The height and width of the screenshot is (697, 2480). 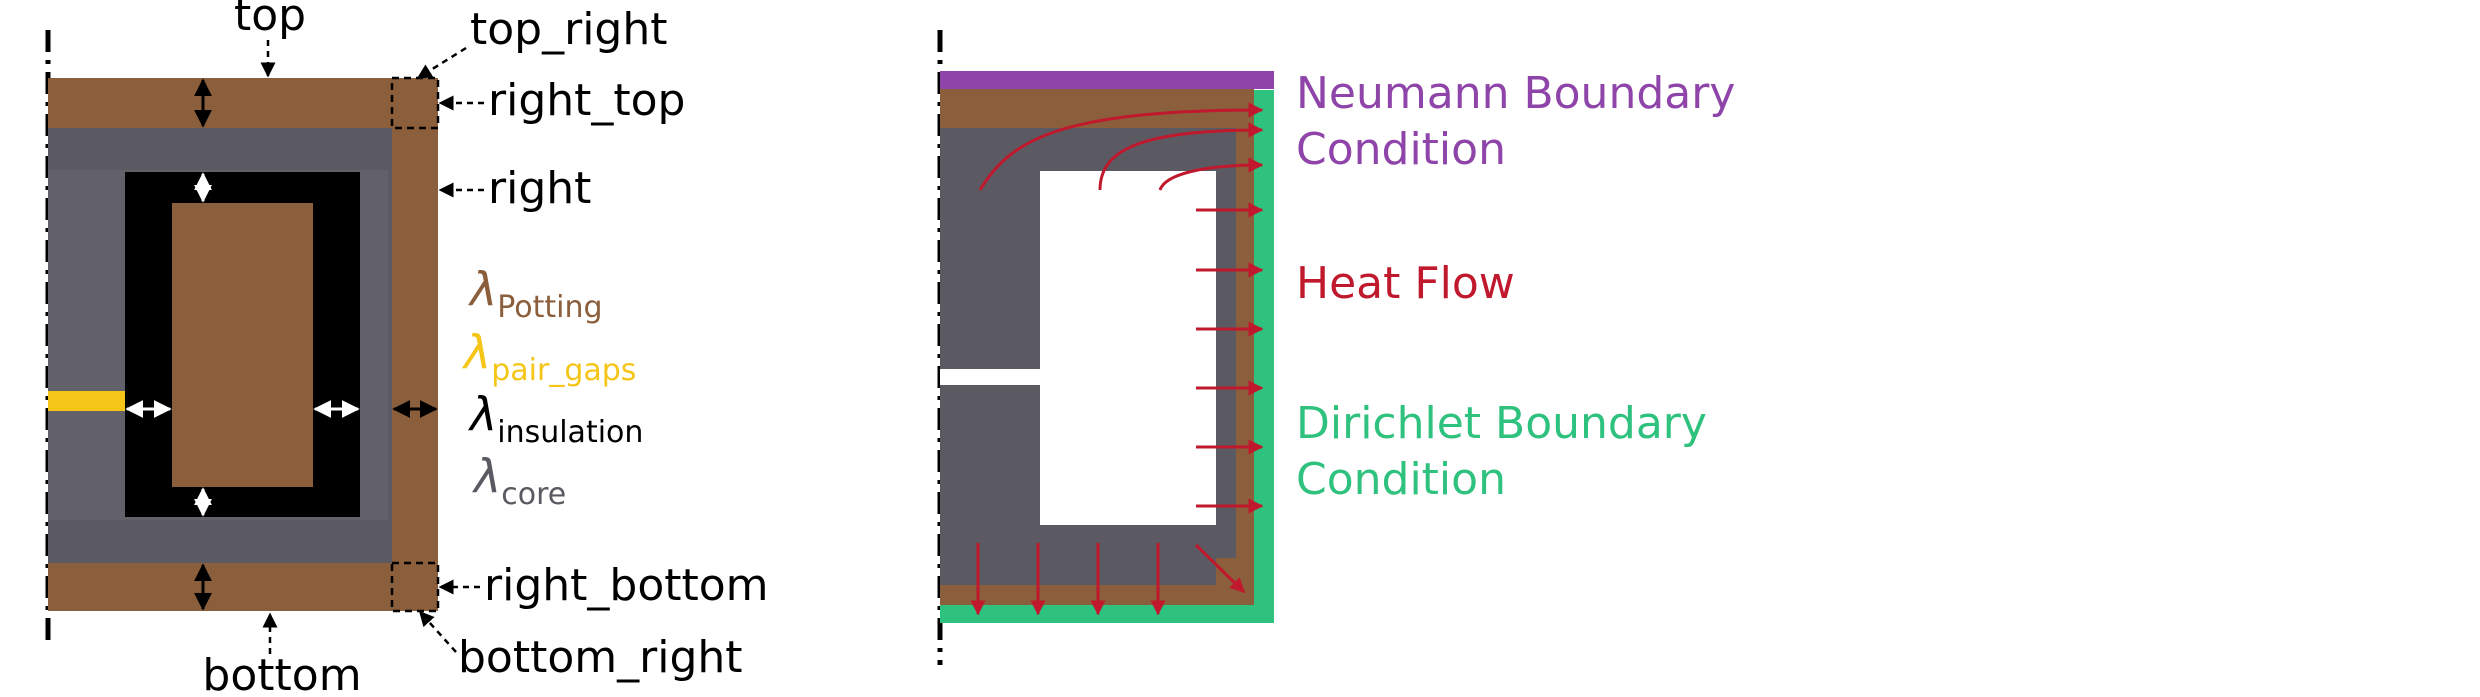 I want to click on legend-insulation-symbol: λ, so click(x=482, y=414).